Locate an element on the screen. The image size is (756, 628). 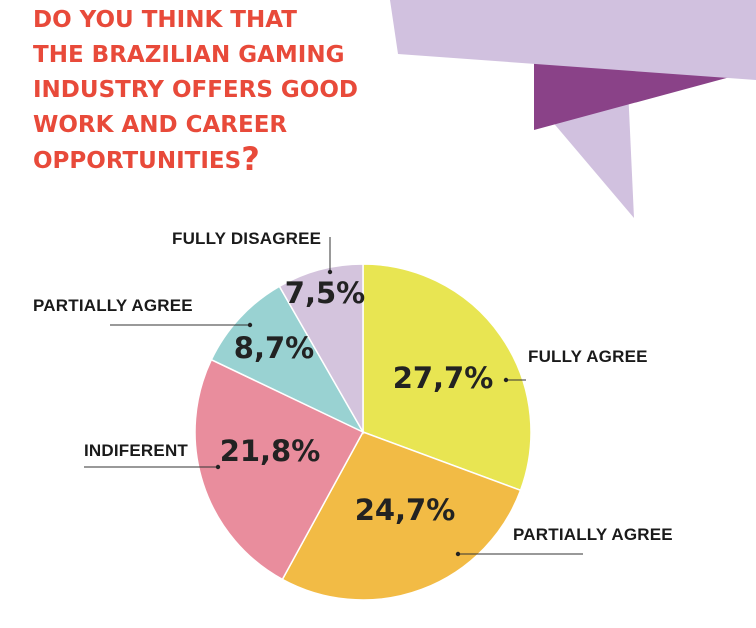
slice-value-label-3: 21,8% is located at coordinates (270, 451).